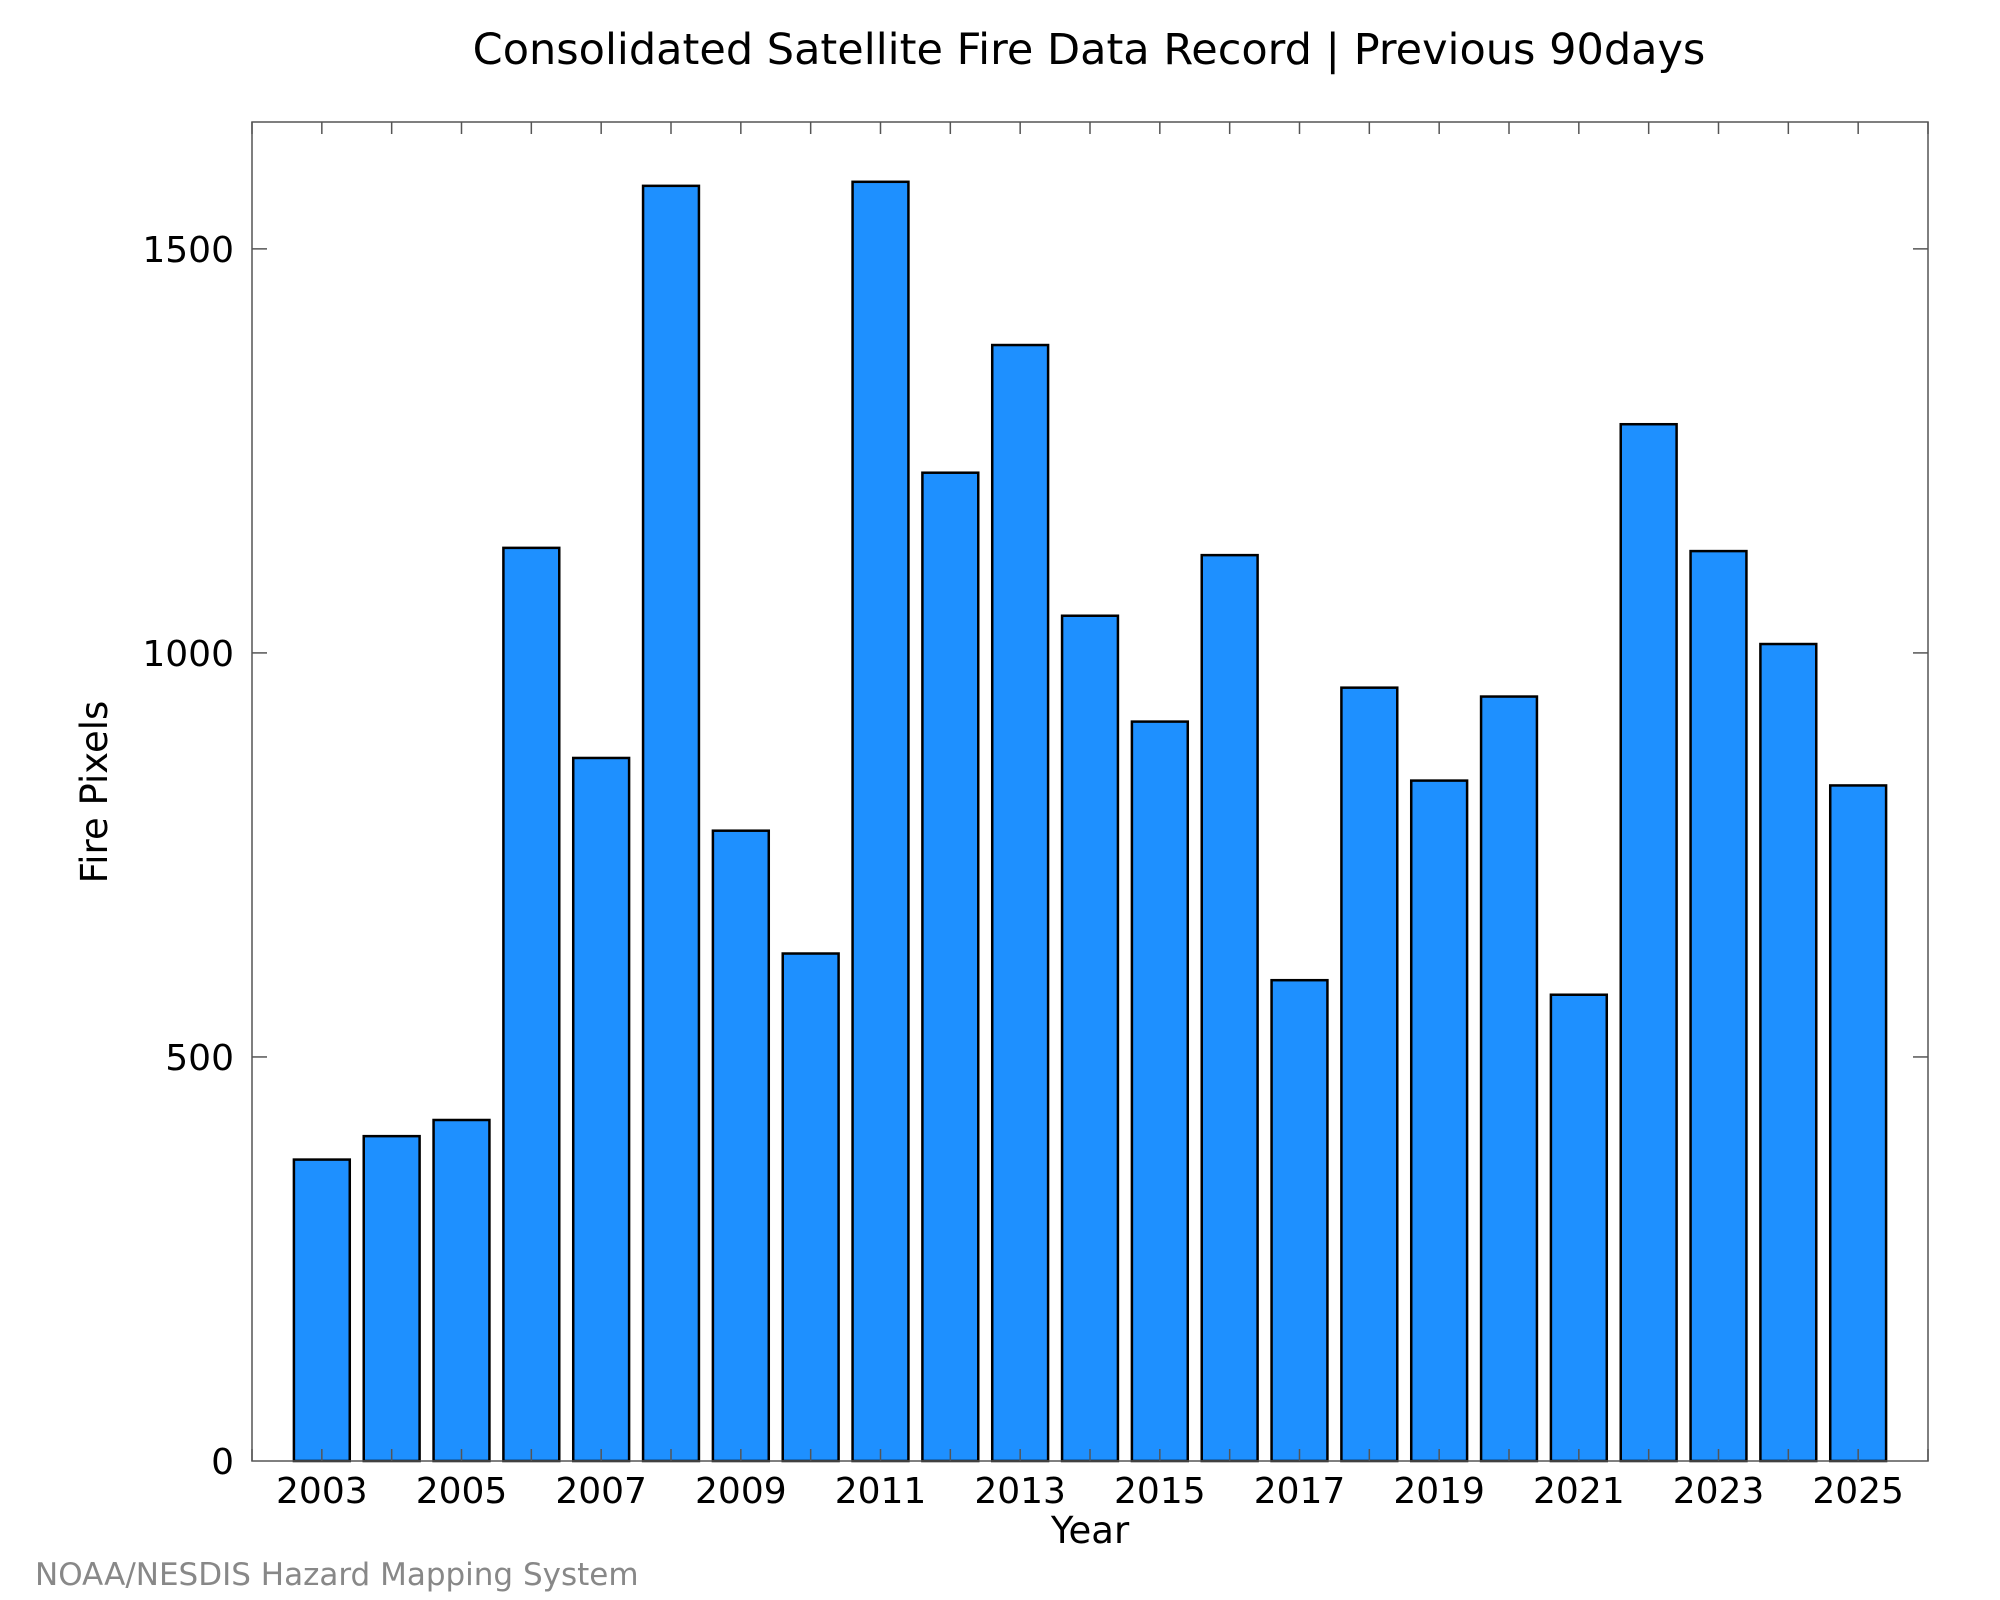 This screenshot has height=1600, width=2000. What do you see at coordinates (1719, 1491) in the screenshot?
I see `x-tick-label: 2023` at bounding box center [1719, 1491].